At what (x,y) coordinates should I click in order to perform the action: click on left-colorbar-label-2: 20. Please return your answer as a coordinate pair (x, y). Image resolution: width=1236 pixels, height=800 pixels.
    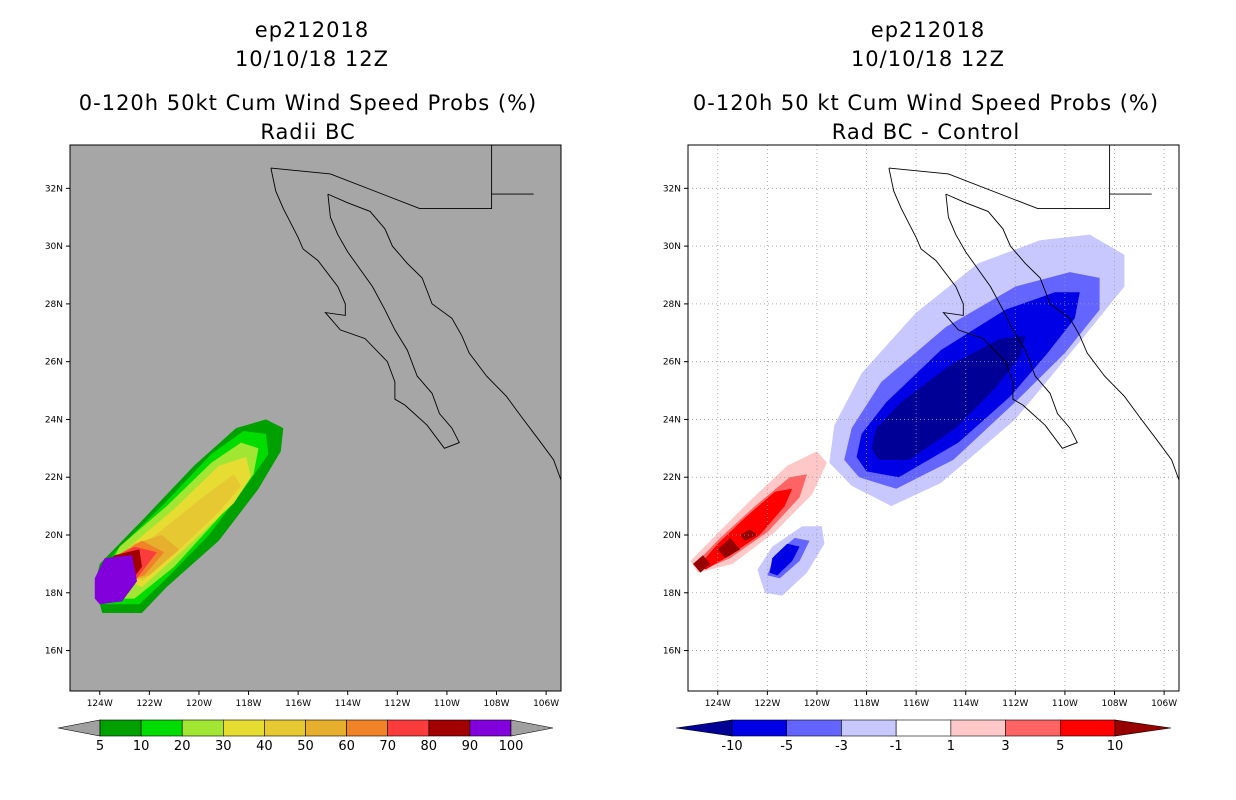
    Looking at the image, I should click on (182, 746).